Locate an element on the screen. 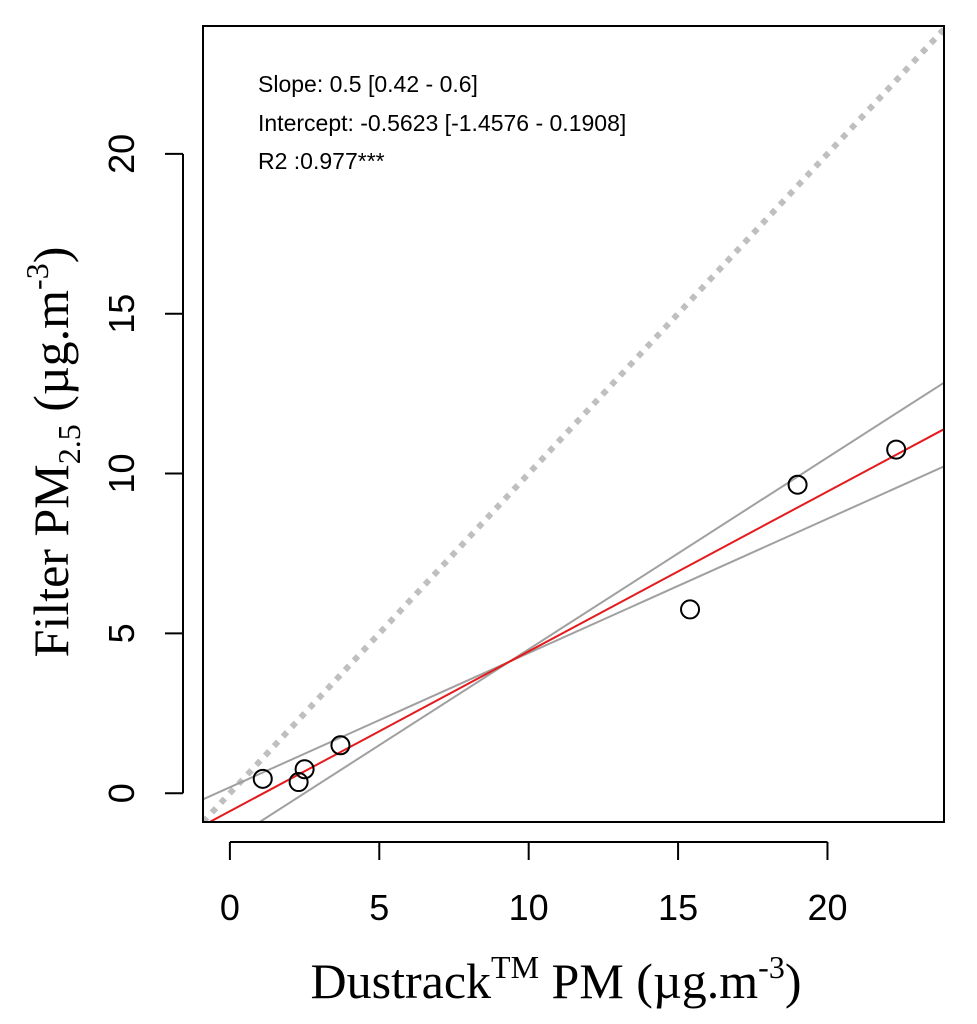  y-tick-label: 20 is located at coordinates (121, 154).